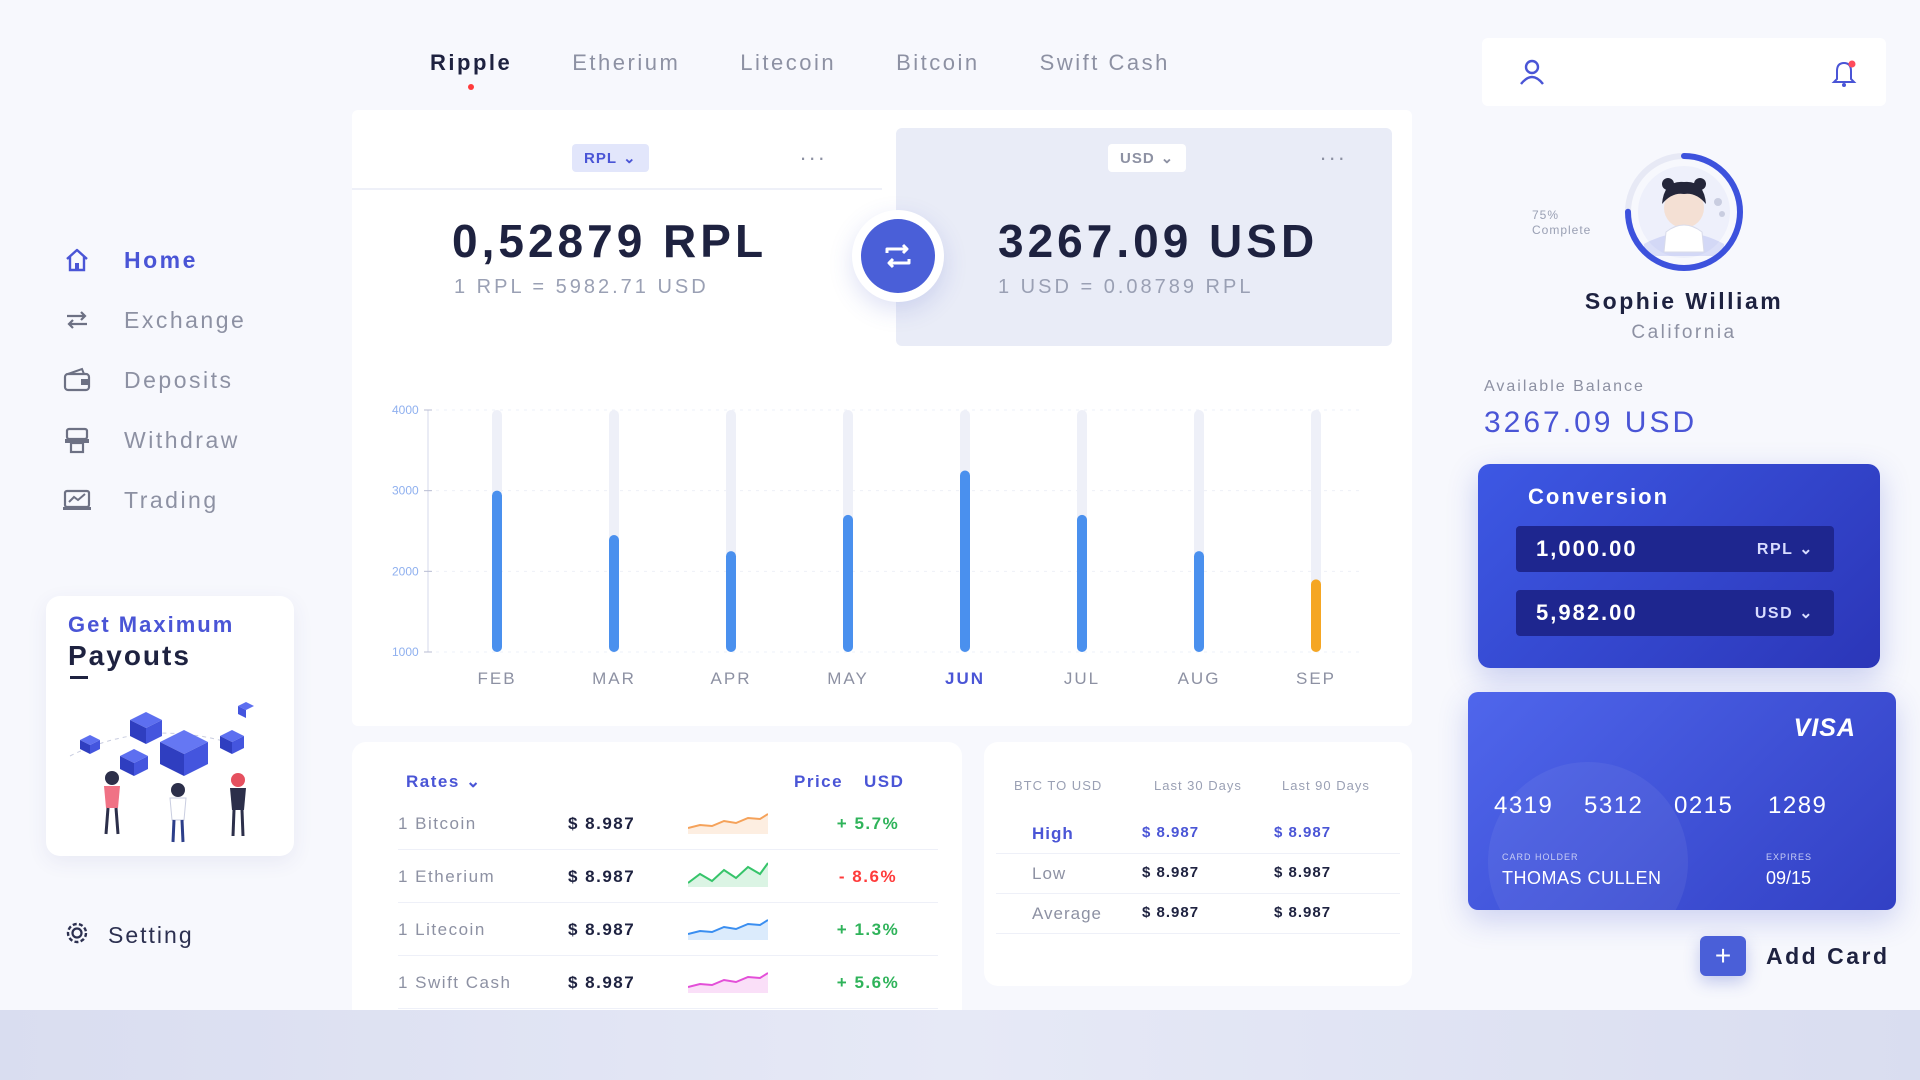 Image resolution: width=1920 pixels, height=1080 pixels. I want to click on profile-progress-percent: 75%, so click(1546, 215).